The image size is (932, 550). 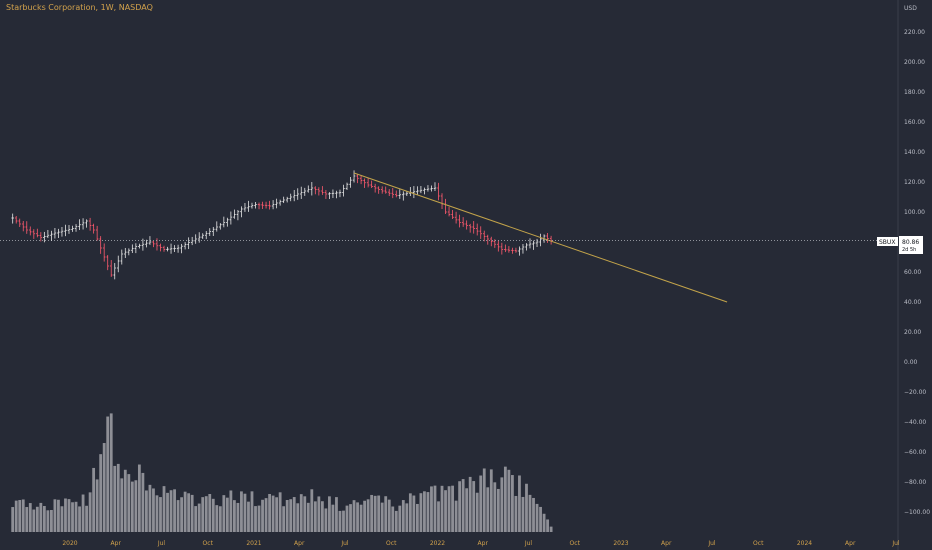 What do you see at coordinates (911, 362) in the screenshot?
I see `y-tick-label: 0.00` at bounding box center [911, 362].